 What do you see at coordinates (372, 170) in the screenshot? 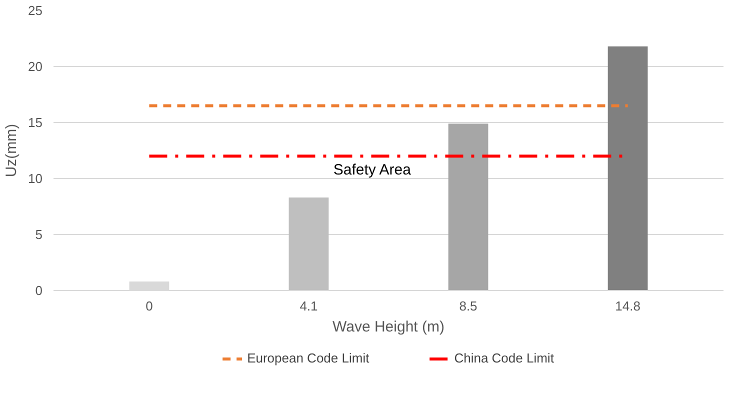
I see `annotation: Safety Area` at bounding box center [372, 170].